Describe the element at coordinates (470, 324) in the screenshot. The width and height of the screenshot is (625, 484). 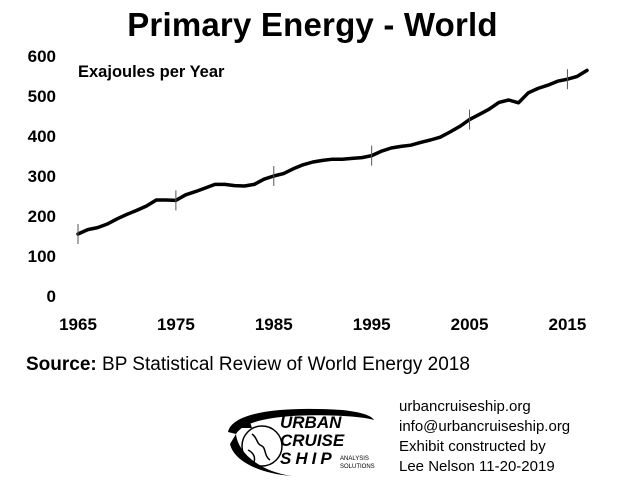
I see `x-tick-label: 2005` at that location.